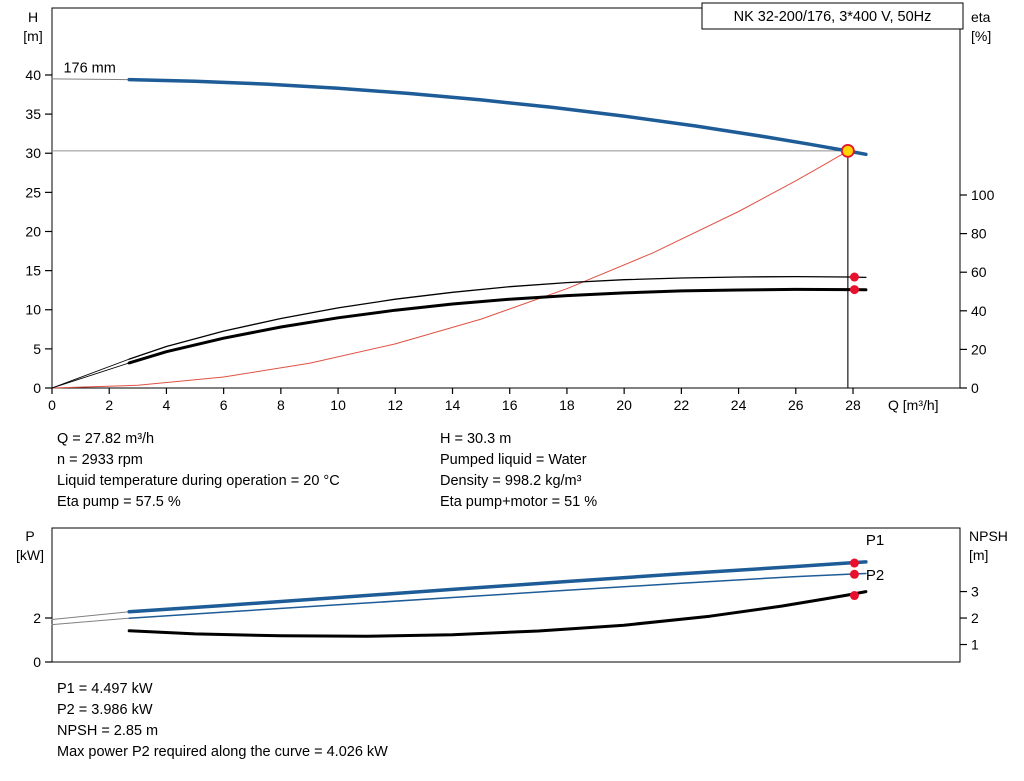 The image size is (1024, 781). Describe the element at coordinates (33, 231) in the screenshot. I see `y-left-tick-label: 20` at that location.